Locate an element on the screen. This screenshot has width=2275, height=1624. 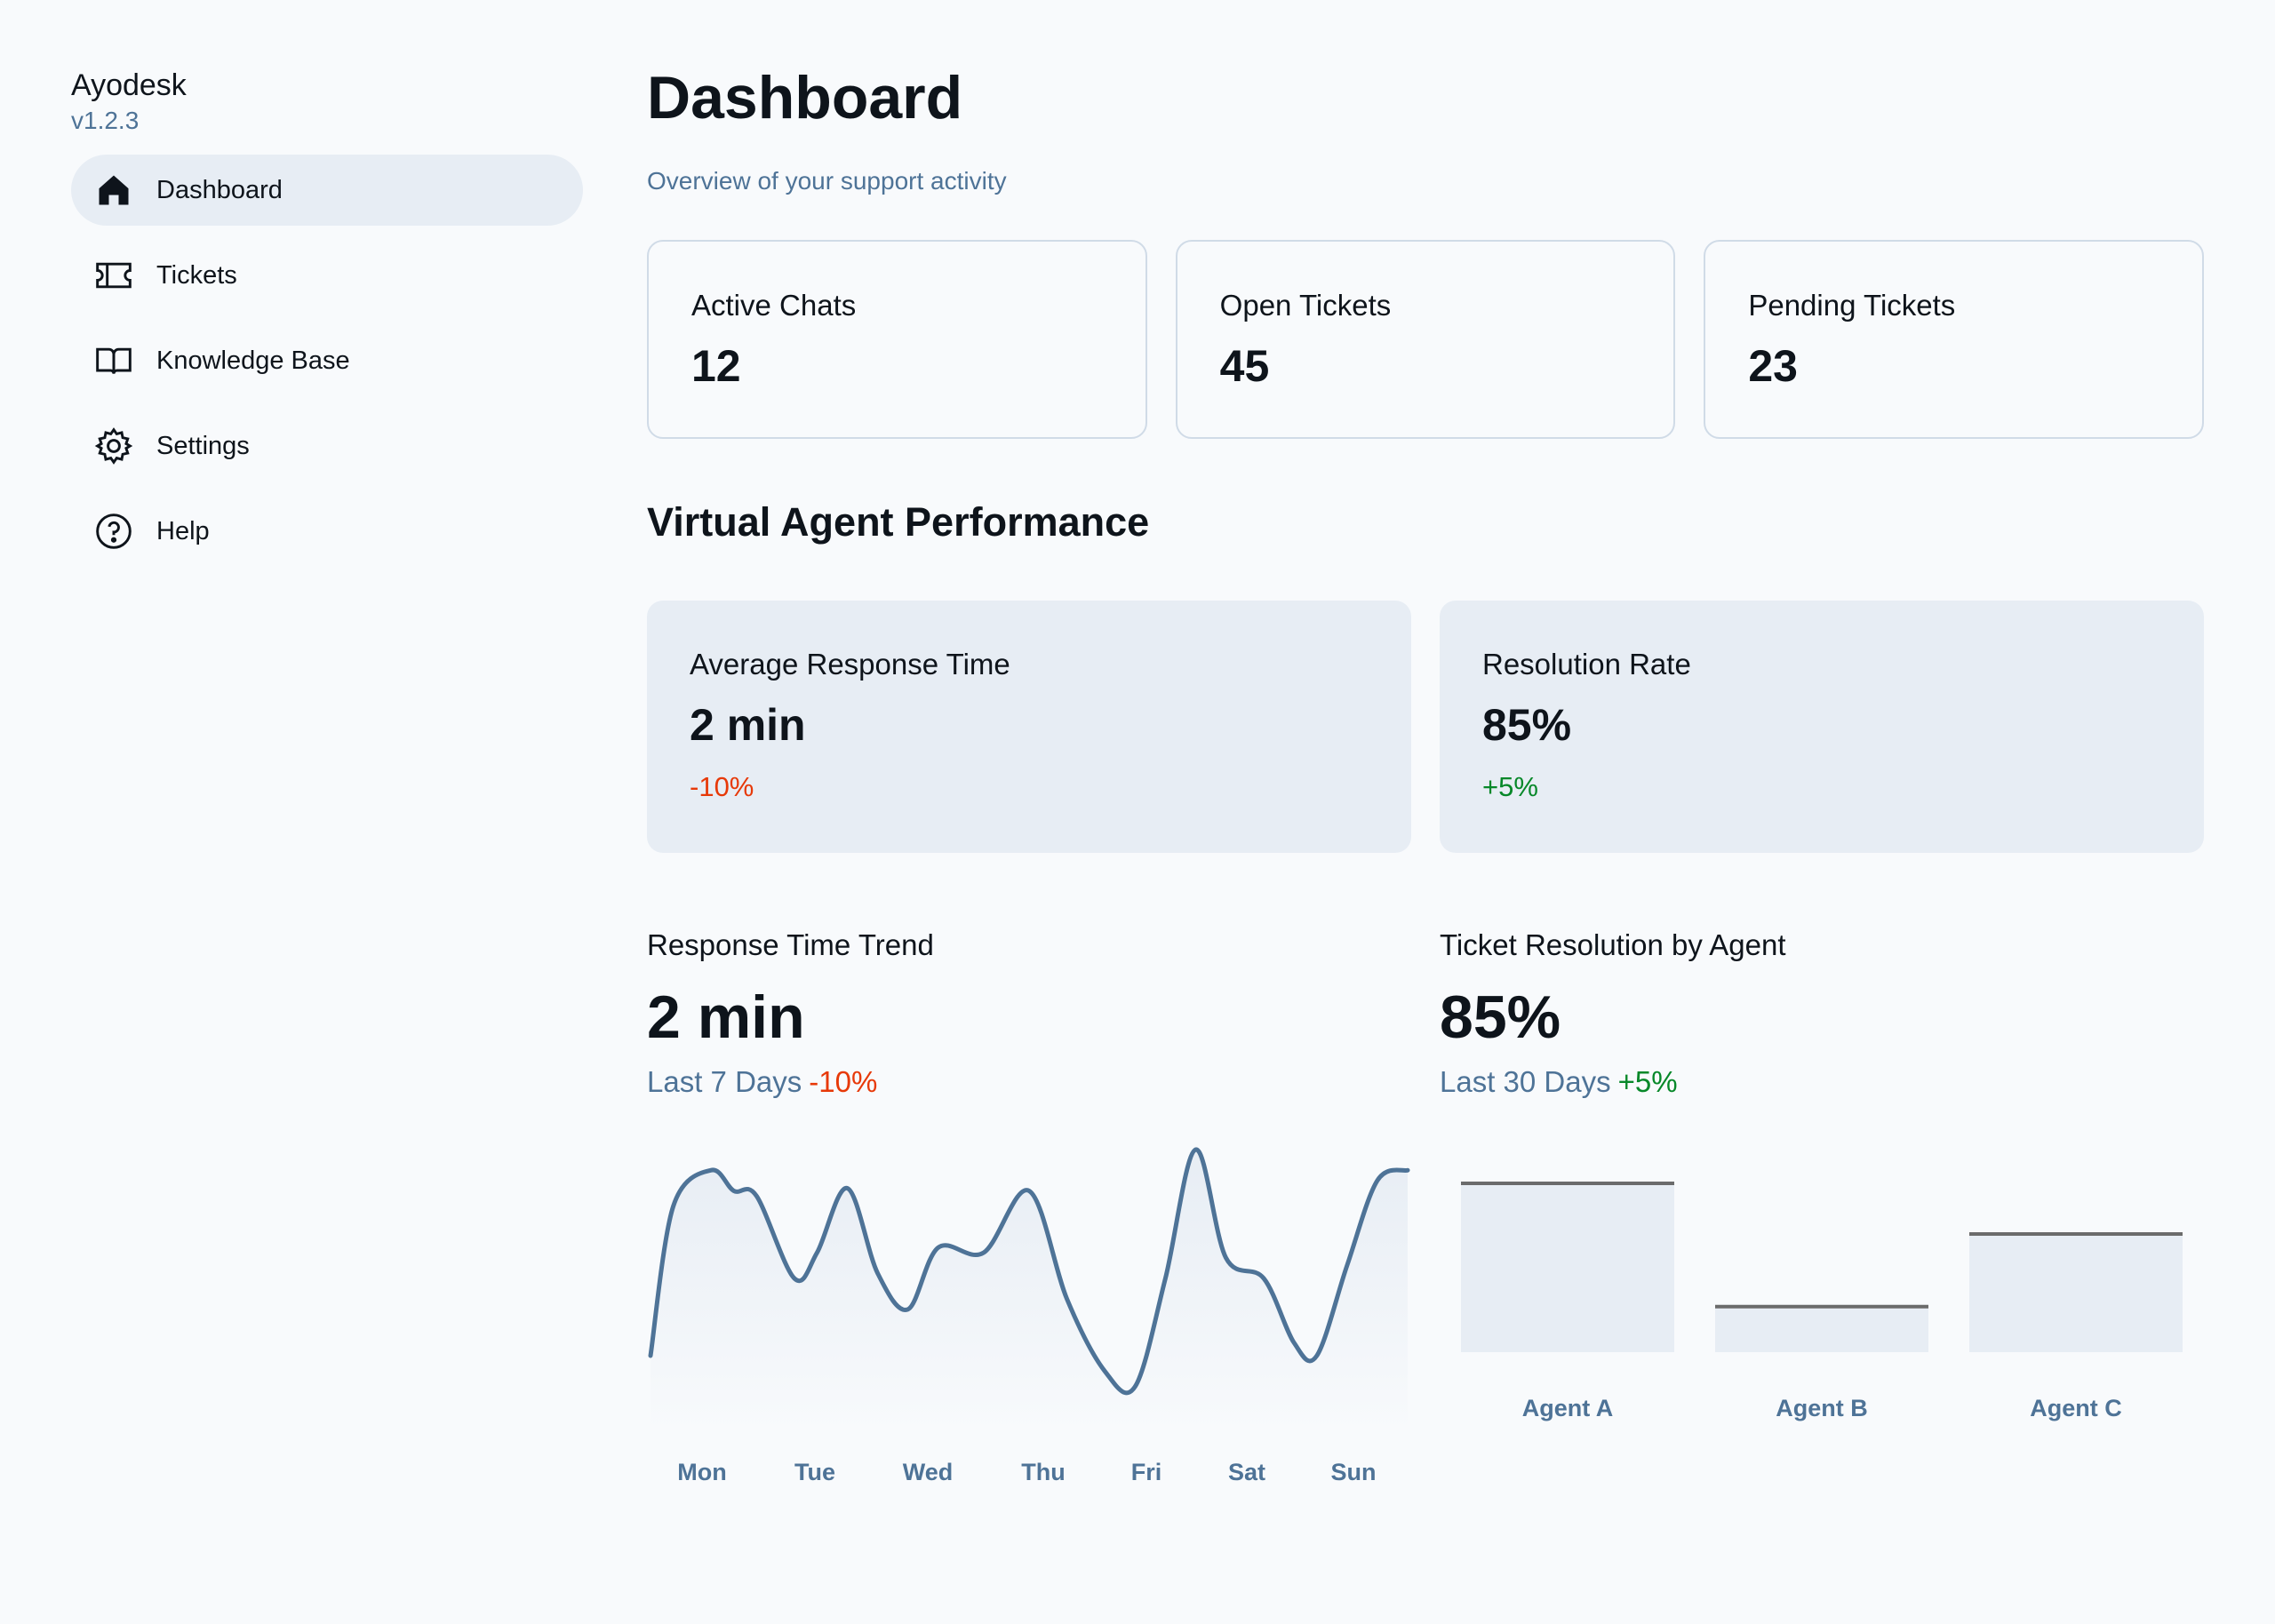
stat-card-pending-tickets: Pending Tickets 23 is located at coordinates (1954, 339).